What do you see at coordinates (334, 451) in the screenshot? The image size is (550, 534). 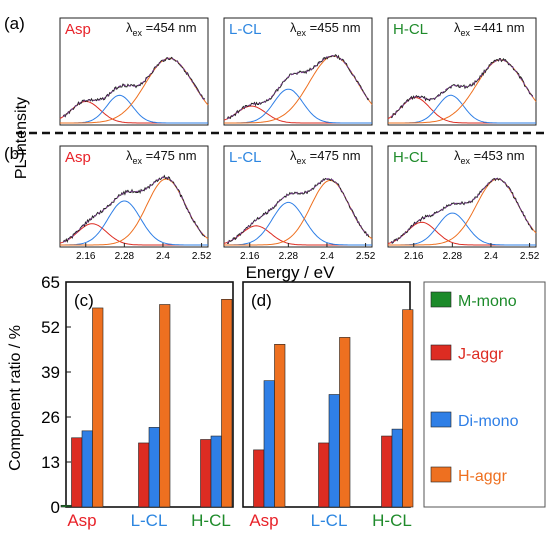 I see `bar-di-mono-l-cl` at bounding box center [334, 451].